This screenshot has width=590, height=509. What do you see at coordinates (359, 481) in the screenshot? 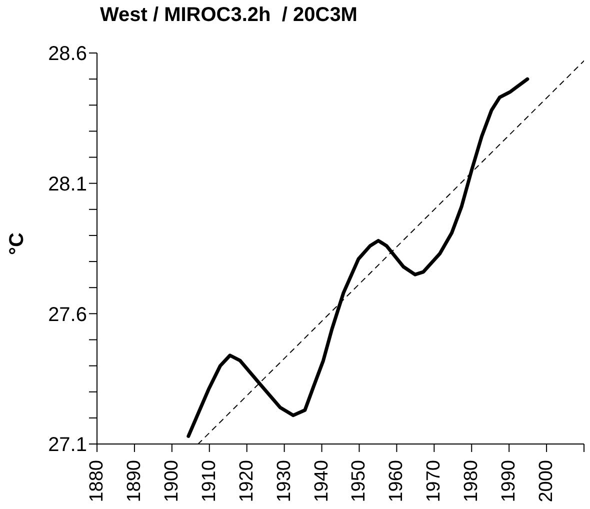
I see `x-tick-label: 1950` at bounding box center [359, 481].